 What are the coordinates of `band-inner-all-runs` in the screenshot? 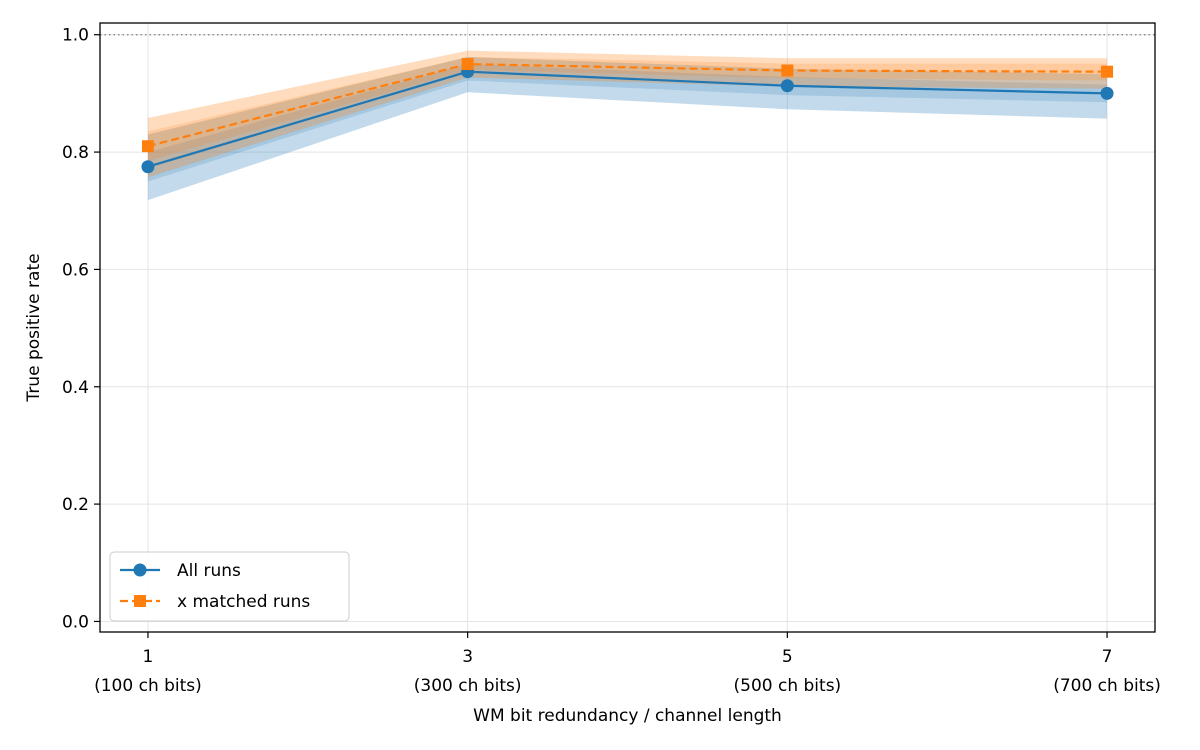 It's located at (627, 123).